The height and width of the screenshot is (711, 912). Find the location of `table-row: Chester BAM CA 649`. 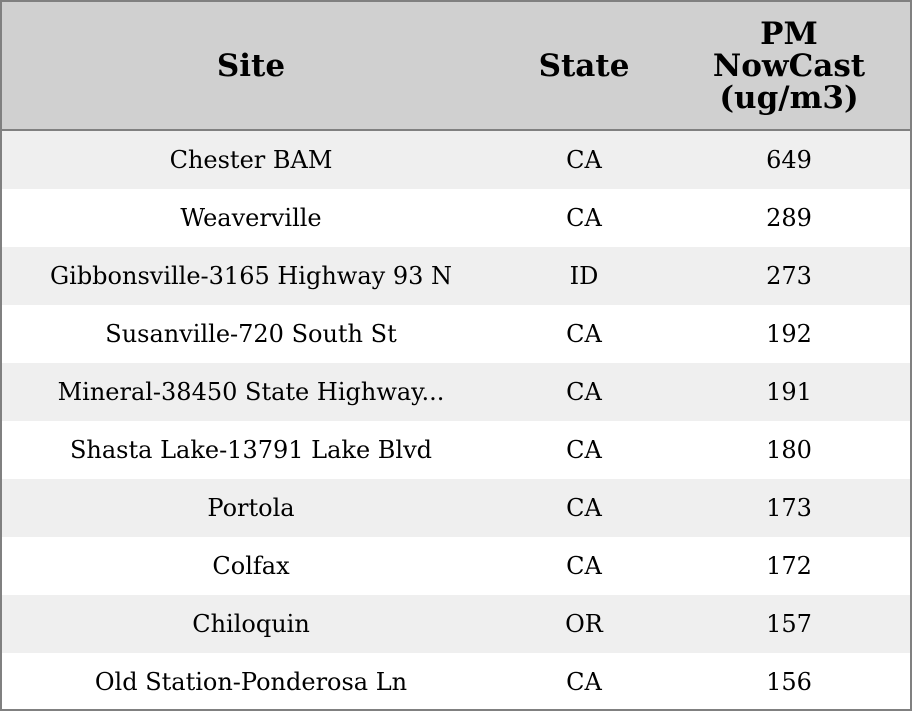

table-row: Chester BAM CA 649 is located at coordinates (456, 159).